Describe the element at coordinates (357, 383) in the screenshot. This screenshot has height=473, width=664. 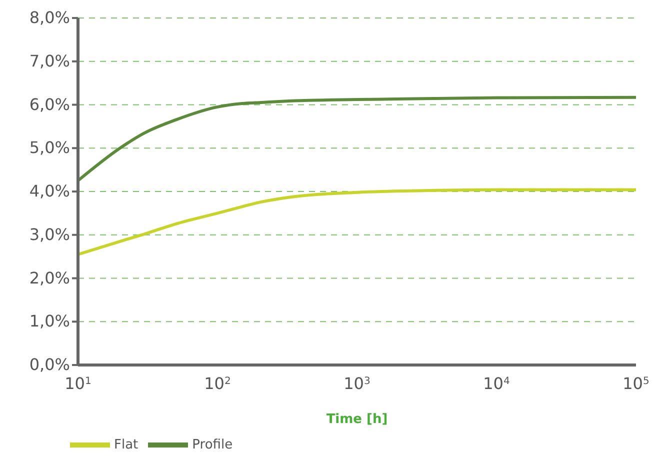
I see `x-tick-label: 10$^{3}$` at that location.